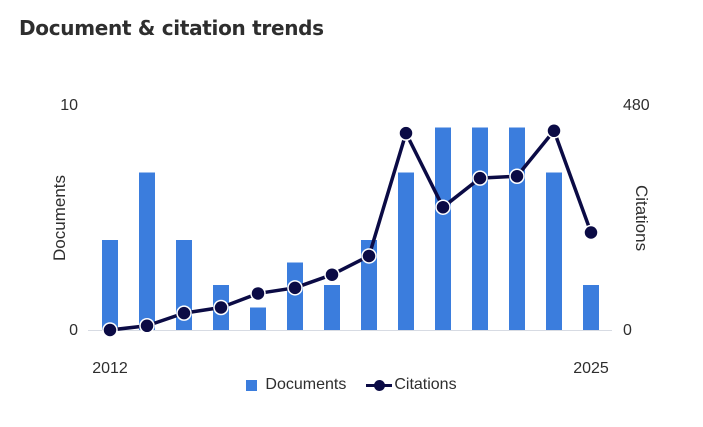  What do you see at coordinates (425, 384) in the screenshot?
I see `legend-label-citations: Citations` at bounding box center [425, 384].